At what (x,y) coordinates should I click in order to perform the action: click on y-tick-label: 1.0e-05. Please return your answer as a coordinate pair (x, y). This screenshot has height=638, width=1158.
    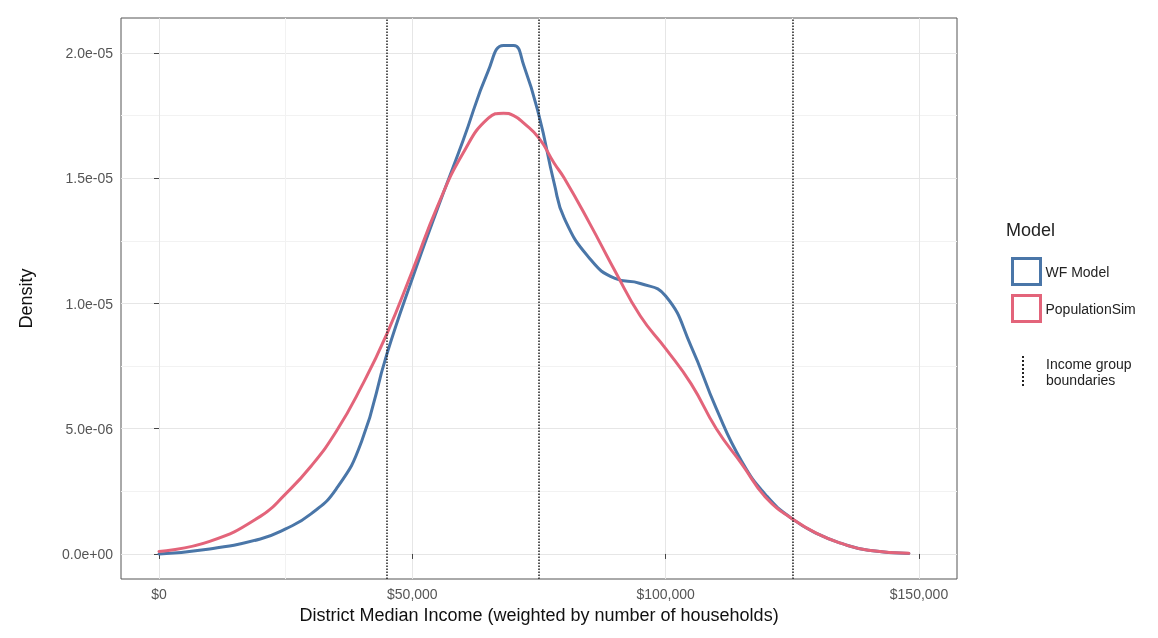
    Looking at the image, I should click on (89, 303).